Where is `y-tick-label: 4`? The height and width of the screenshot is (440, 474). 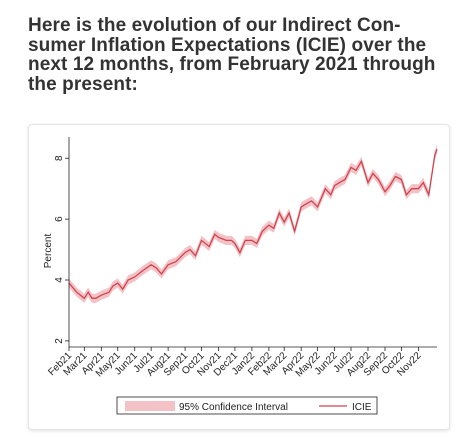 y-tick-label: 4 is located at coordinates (59, 280).